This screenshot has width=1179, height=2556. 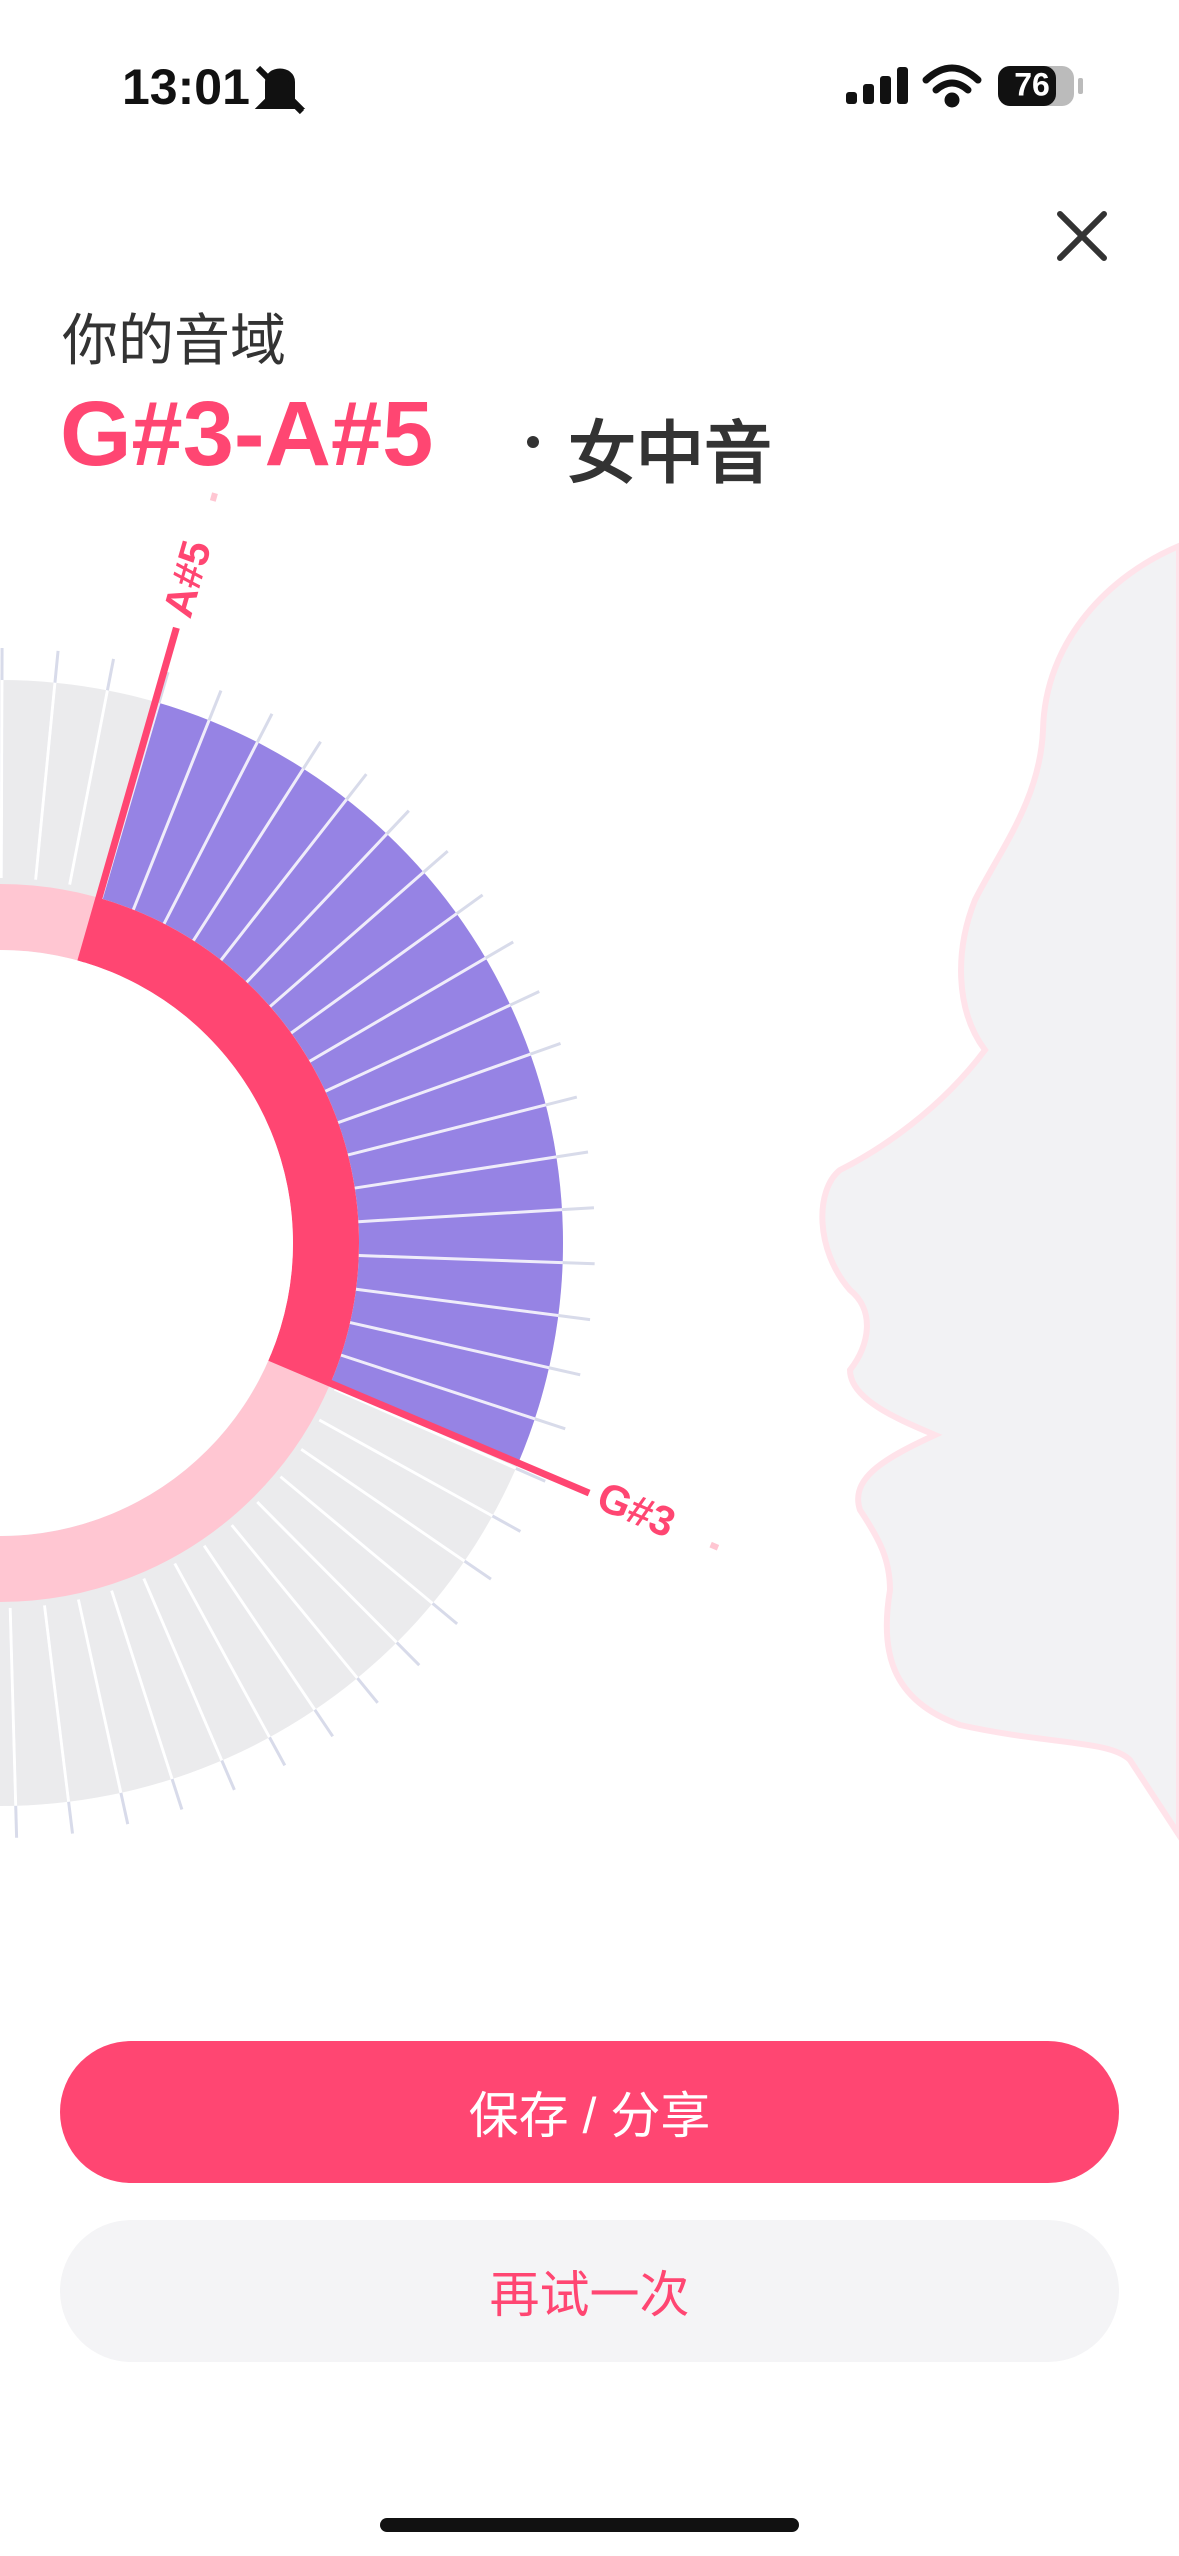 I want to click on vocal-range: G#3-A#5, so click(x=247, y=434).